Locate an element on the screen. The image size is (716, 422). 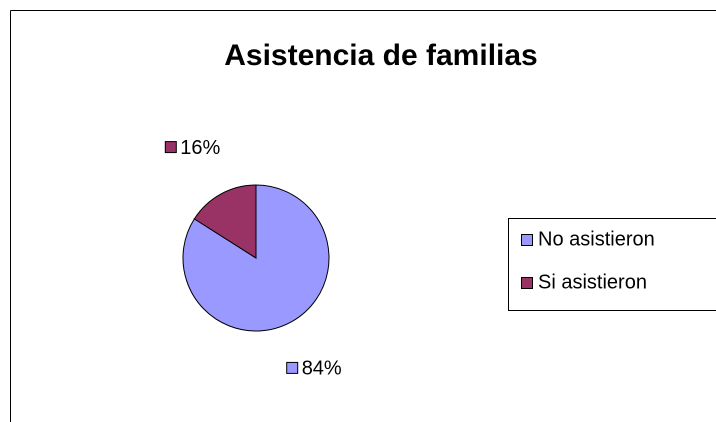
legend-label: Si asistieron is located at coordinates (592, 282).